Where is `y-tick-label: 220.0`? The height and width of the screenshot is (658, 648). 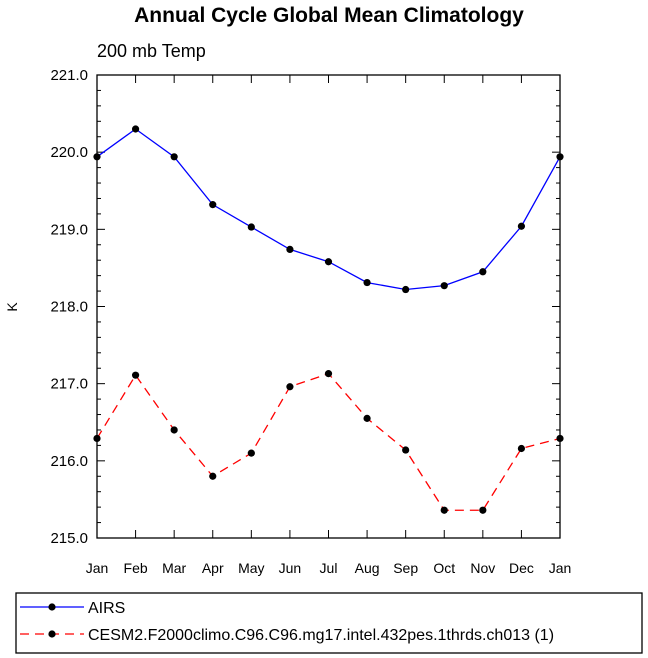
y-tick-label: 220.0 is located at coordinates (69, 152).